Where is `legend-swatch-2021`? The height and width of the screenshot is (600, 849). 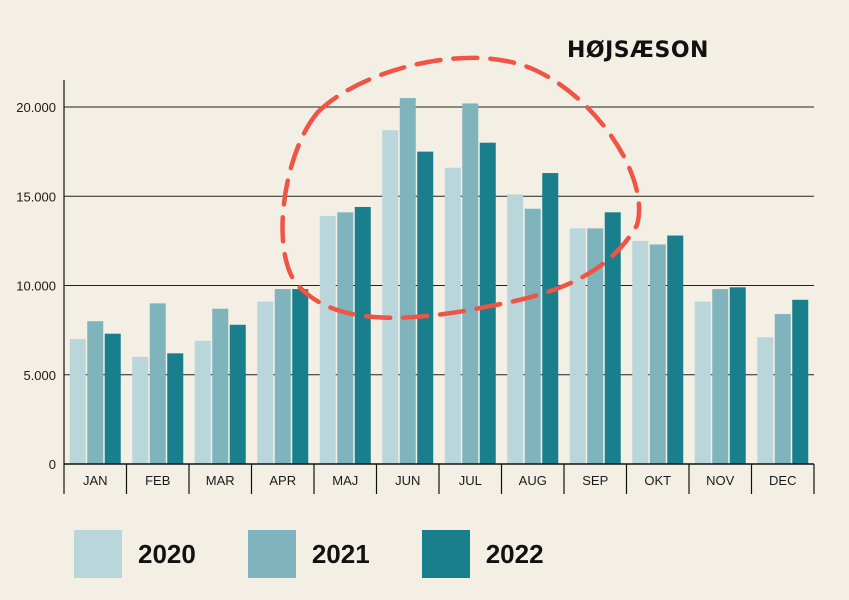
legend-swatch-2021 is located at coordinates (271, 554).